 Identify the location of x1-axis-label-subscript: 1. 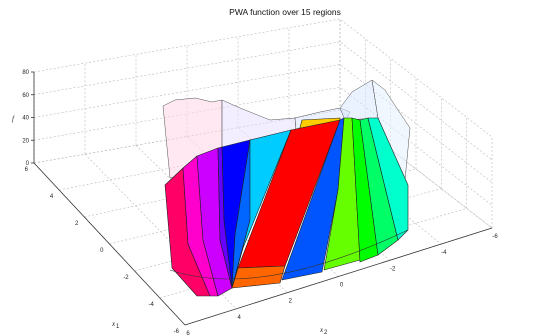
(118, 327).